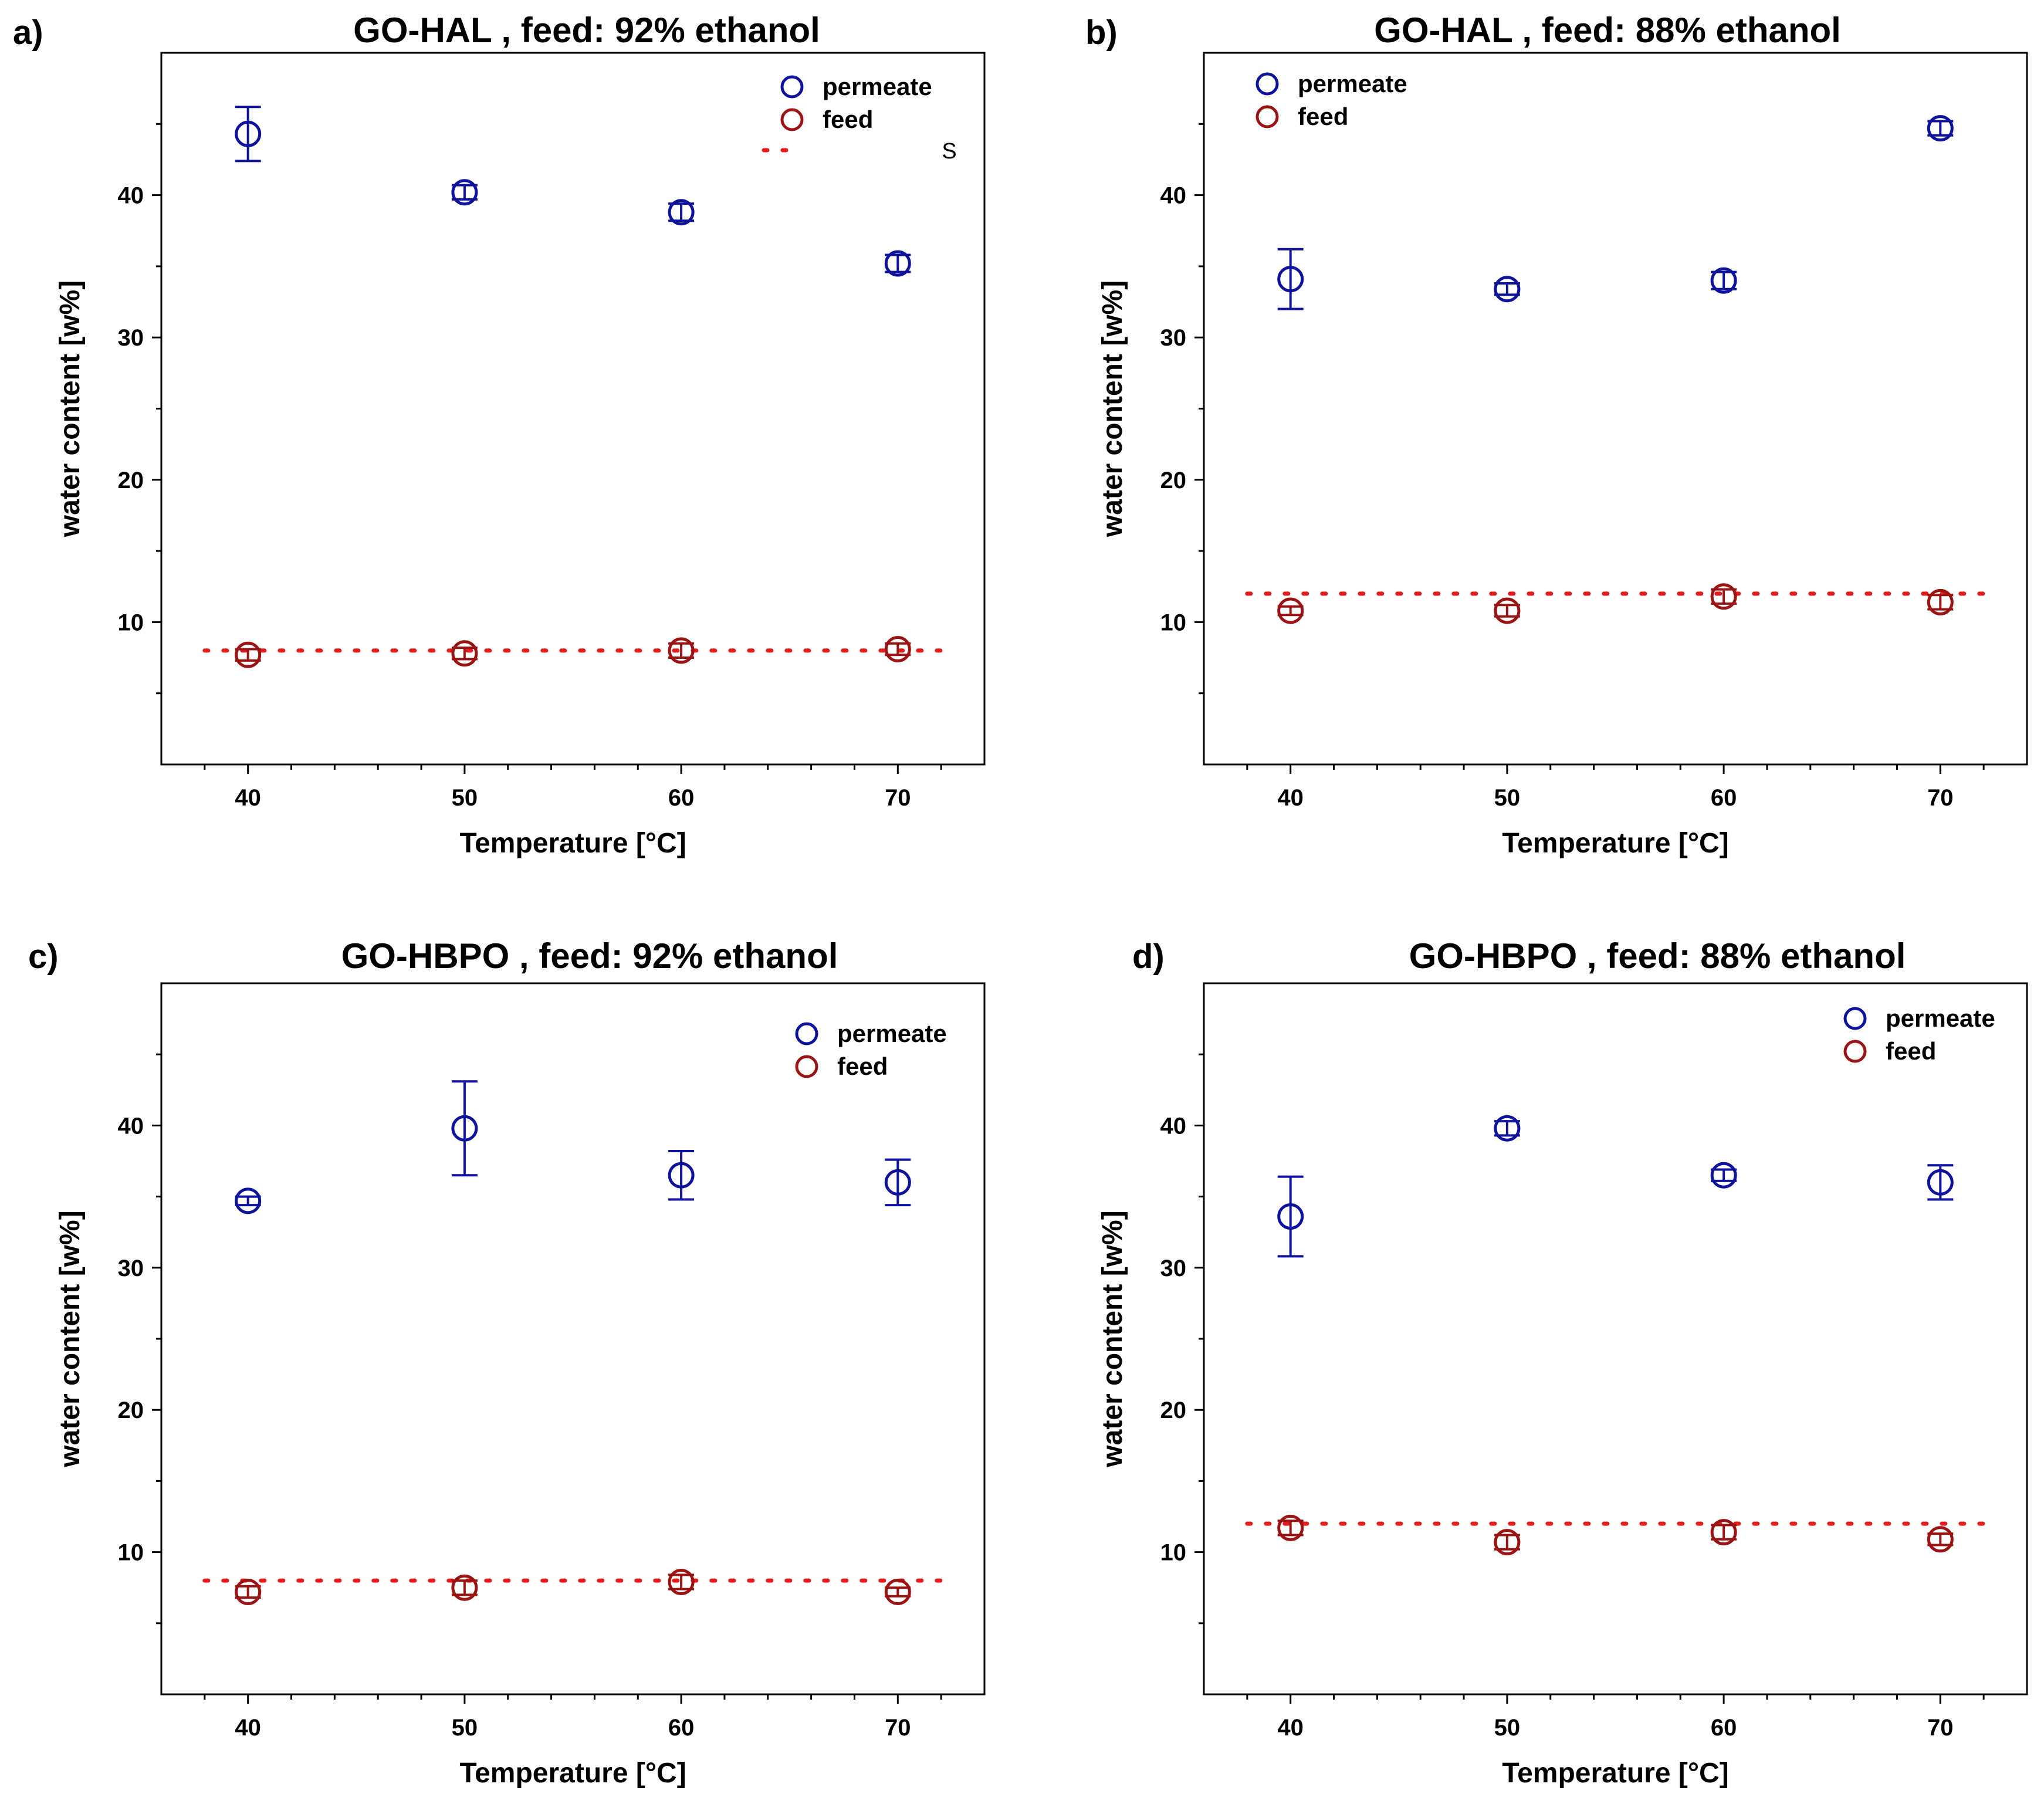 This screenshot has height=1797, width=2044. What do you see at coordinates (1148, 957) in the screenshot?
I see `panel-label: d)` at bounding box center [1148, 957].